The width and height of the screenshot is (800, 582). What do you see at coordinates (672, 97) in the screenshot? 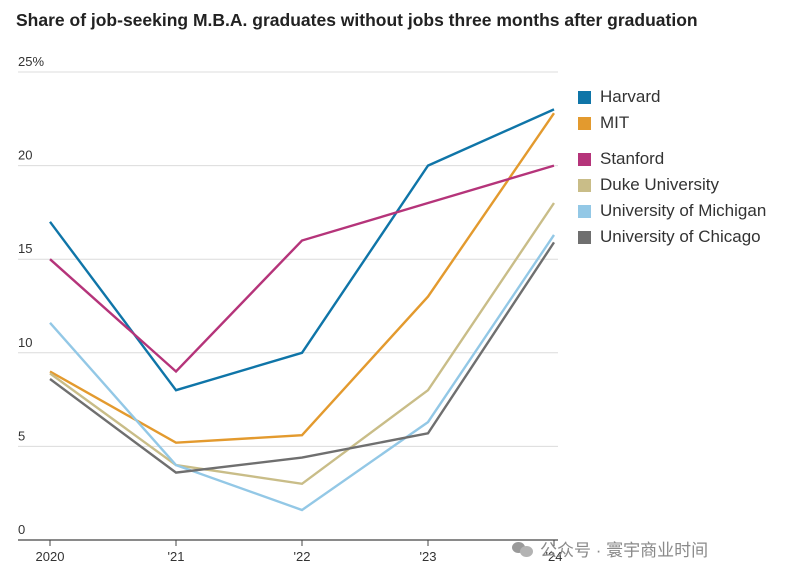
I see `legend-item: Harvard` at bounding box center [672, 97].